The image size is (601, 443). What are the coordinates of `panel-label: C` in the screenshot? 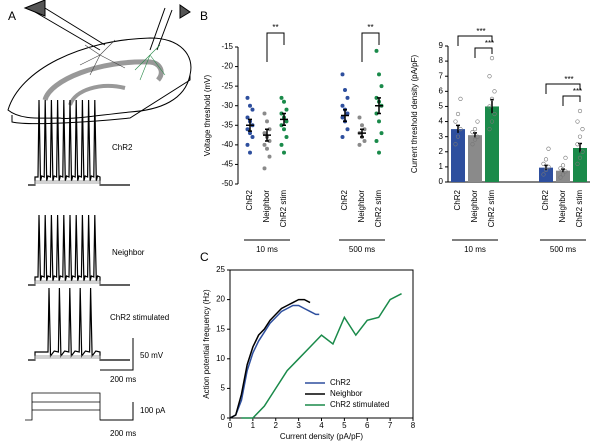 It's located at (204, 257).